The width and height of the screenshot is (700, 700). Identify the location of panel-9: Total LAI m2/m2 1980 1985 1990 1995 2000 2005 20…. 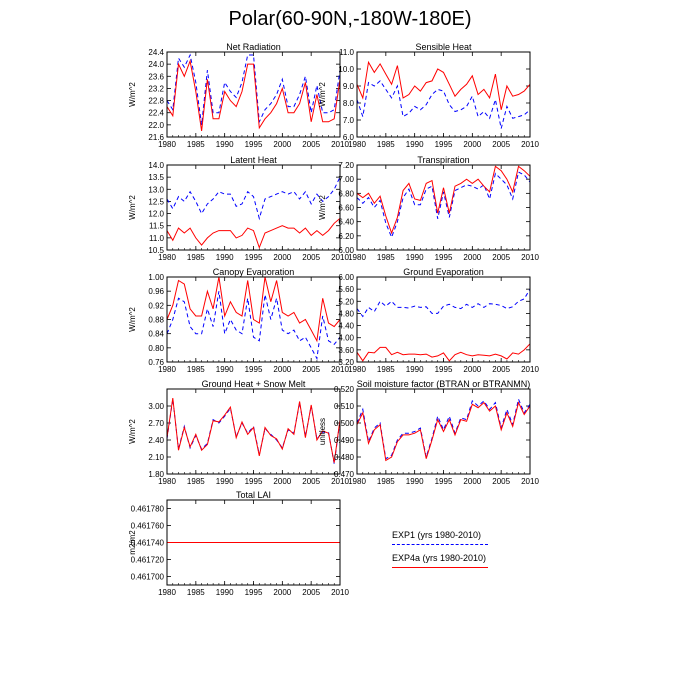
(238, 543).